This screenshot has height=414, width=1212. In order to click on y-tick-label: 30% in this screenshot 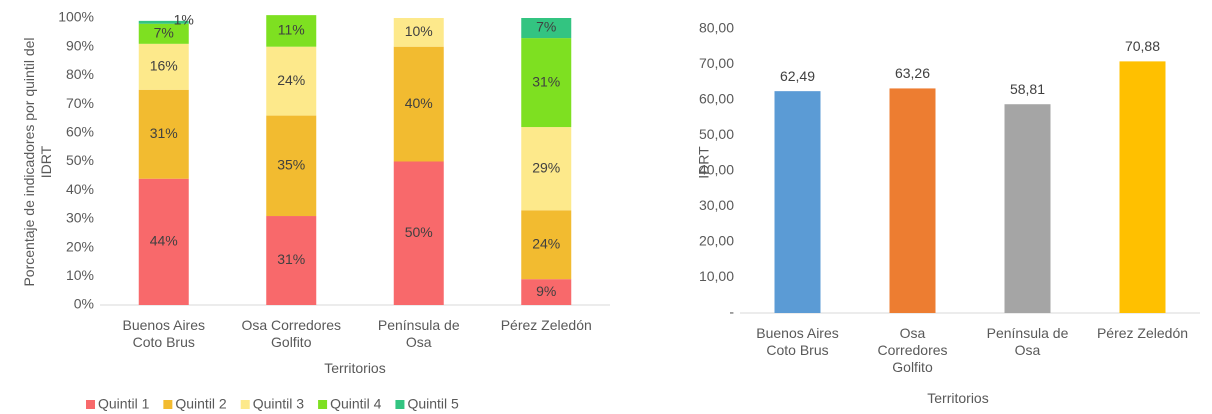, I will do `click(80, 218)`.